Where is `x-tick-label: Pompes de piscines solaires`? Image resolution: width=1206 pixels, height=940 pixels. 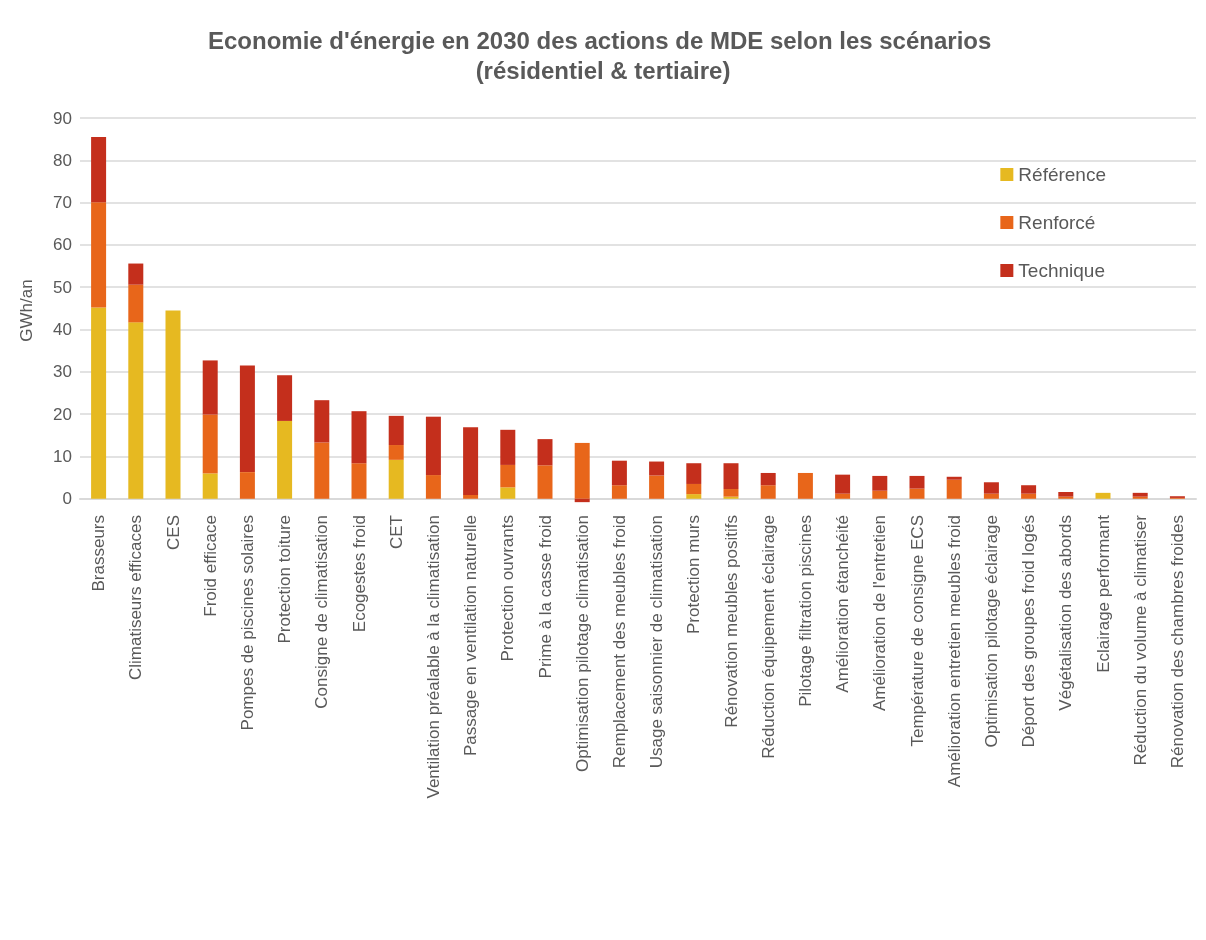
x-tick-label: Pompes de piscines solaires is located at coordinates (247, 623).